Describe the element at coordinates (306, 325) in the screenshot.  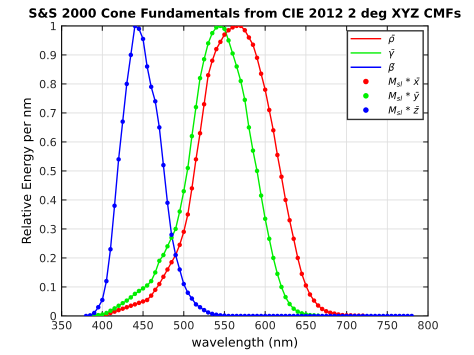
I see `x-tick-label: 650` at that location.